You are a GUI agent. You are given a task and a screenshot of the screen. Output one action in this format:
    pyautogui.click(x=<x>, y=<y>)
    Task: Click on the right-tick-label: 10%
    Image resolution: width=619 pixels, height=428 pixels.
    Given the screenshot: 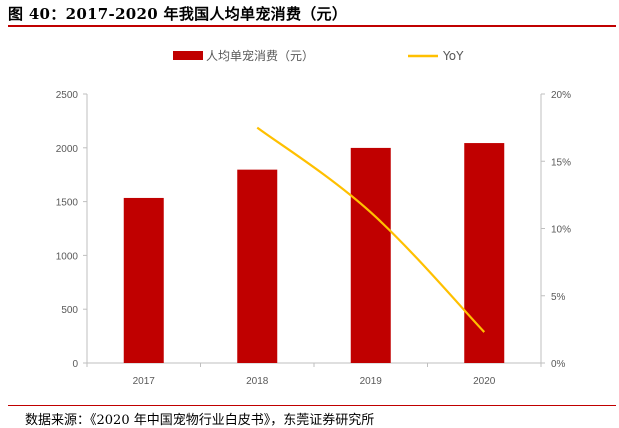 What is the action you would take?
    pyautogui.click(x=561, y=230)
    